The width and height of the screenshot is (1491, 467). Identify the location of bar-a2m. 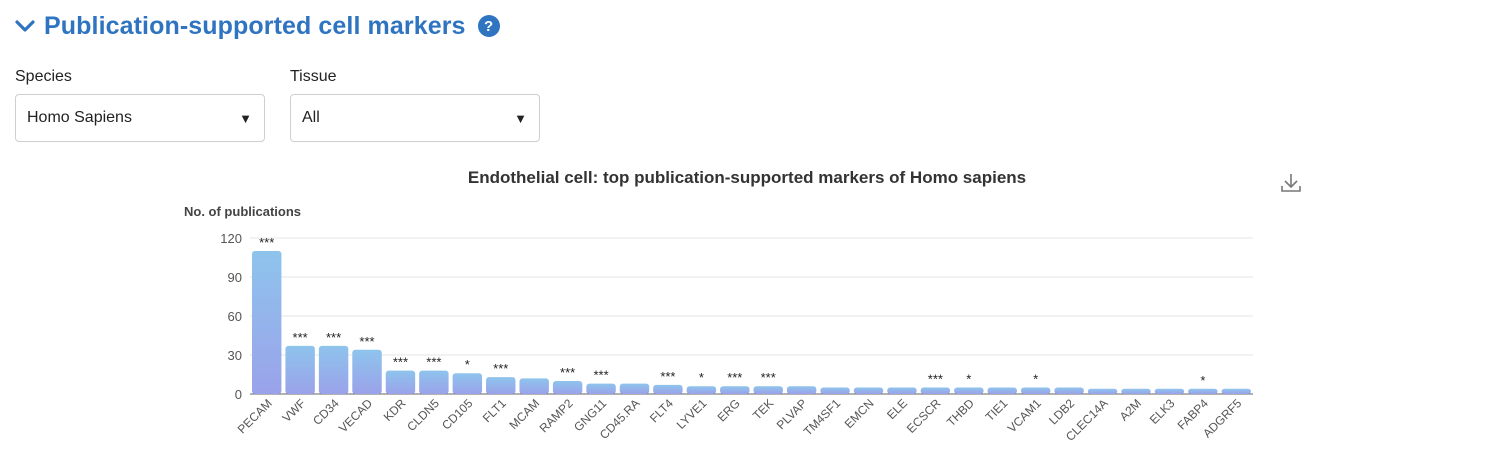
(1136, 391).